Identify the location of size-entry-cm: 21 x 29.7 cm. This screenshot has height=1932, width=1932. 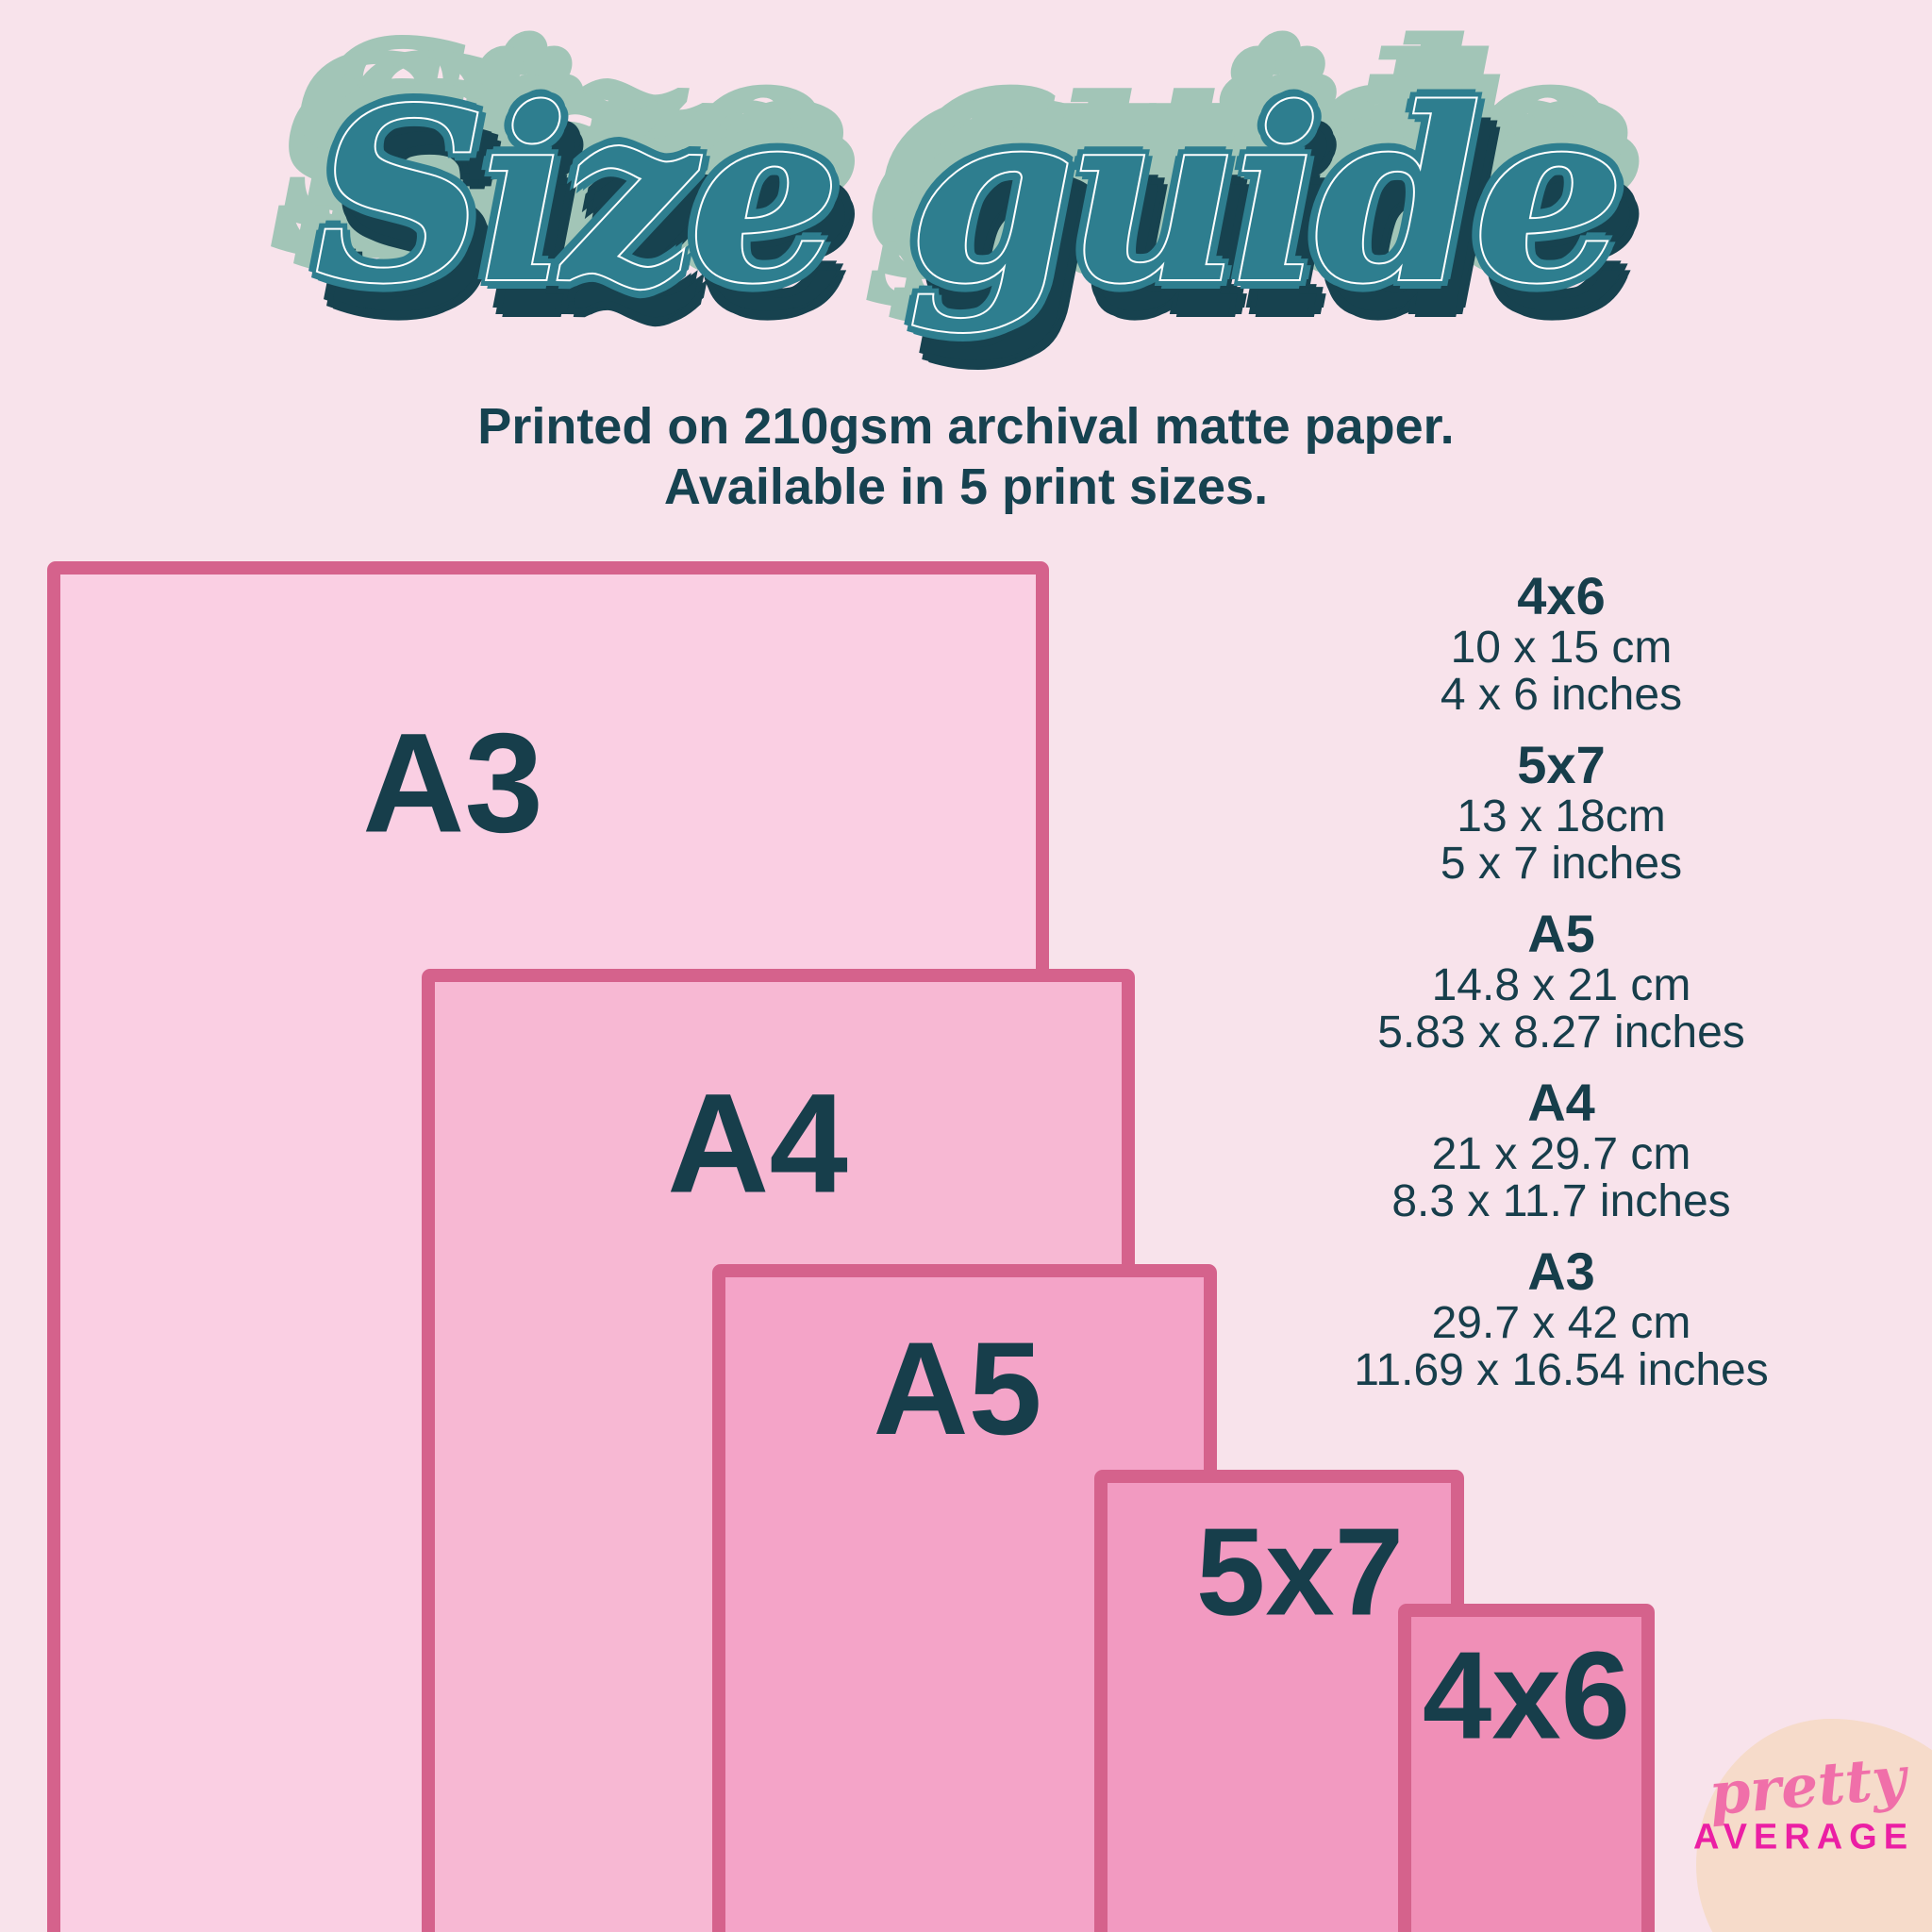
(1561, 1154).